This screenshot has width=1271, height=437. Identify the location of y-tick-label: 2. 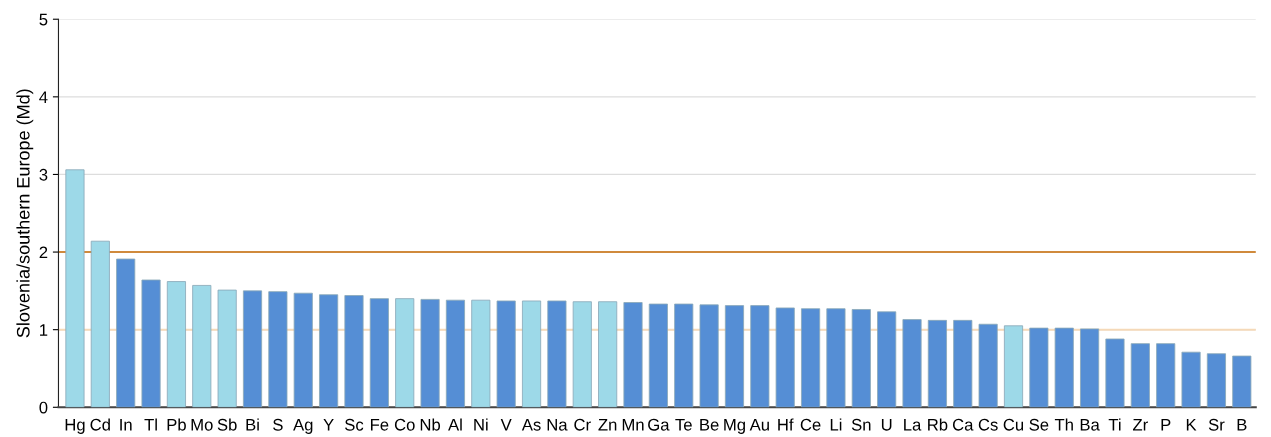
(43, 252).